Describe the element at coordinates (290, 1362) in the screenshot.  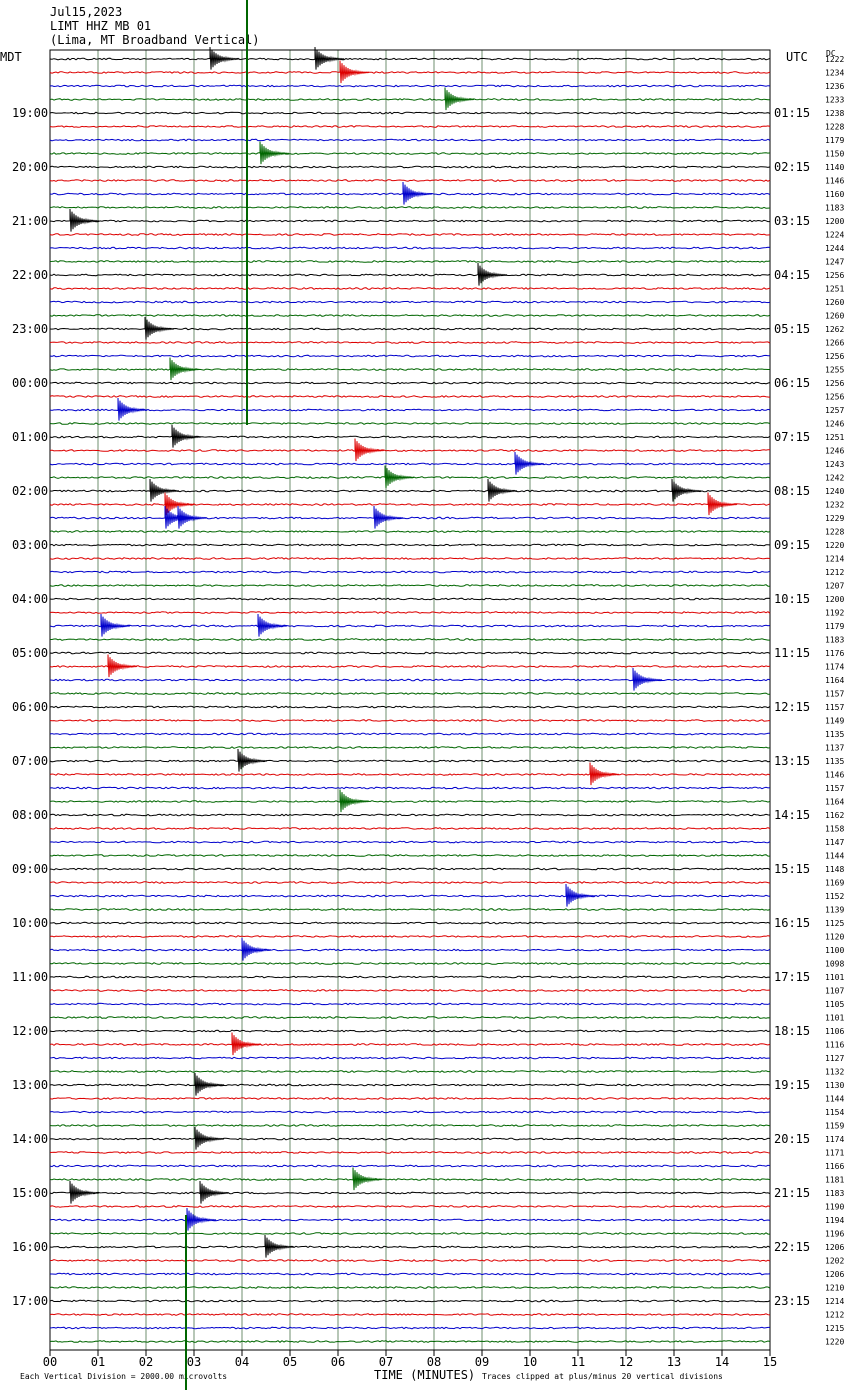
I see `x-tick-label: 05` at that location.